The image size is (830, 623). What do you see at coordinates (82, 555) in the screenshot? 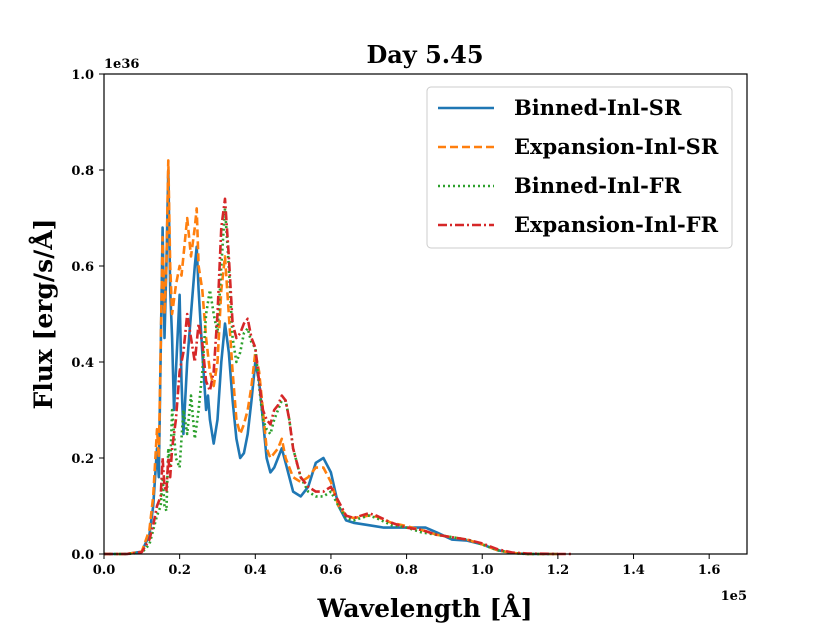
I see `y-tick-label: 0.0` at bounding box center [82, 555].